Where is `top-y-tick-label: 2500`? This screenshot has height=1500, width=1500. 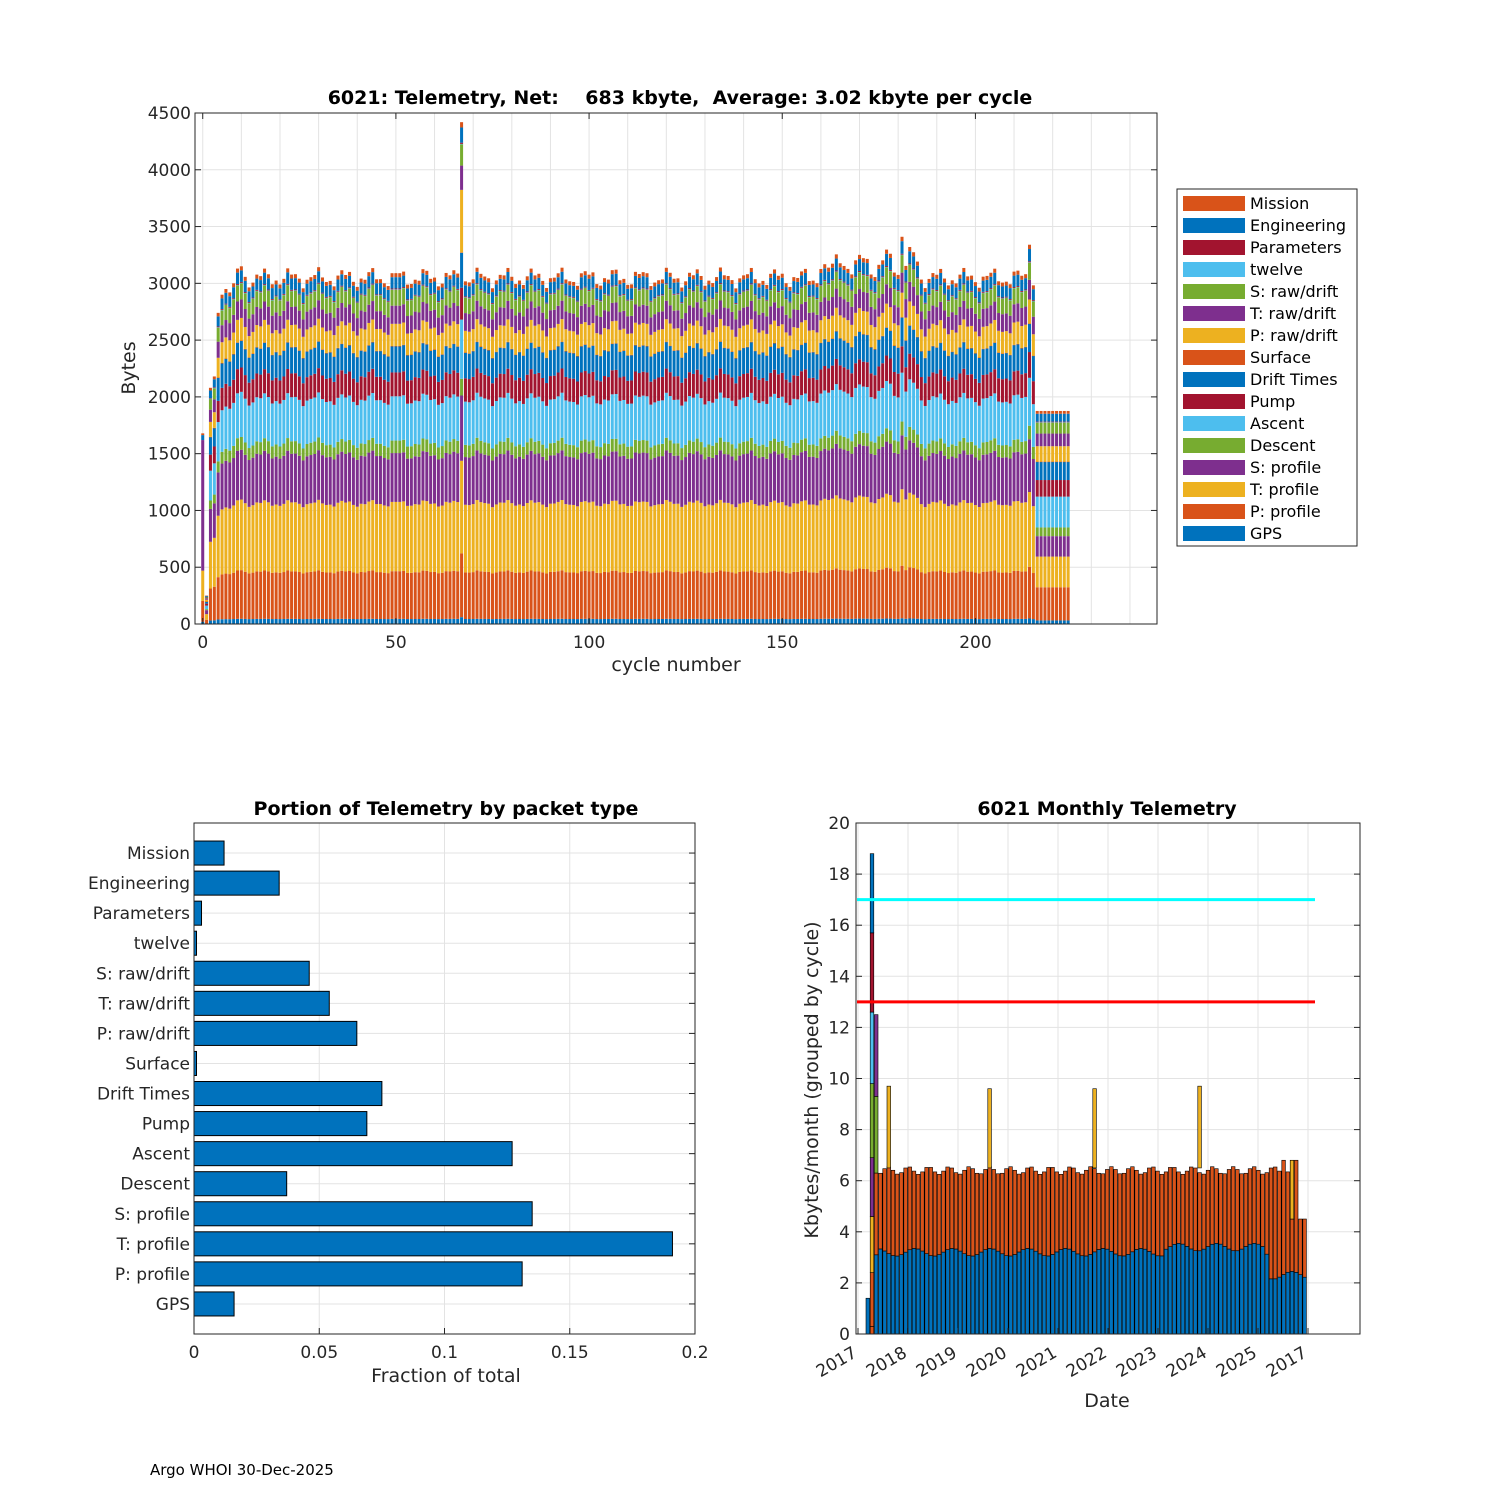
top-y-tick-label: 2500 is located at coordinates (169, 341).